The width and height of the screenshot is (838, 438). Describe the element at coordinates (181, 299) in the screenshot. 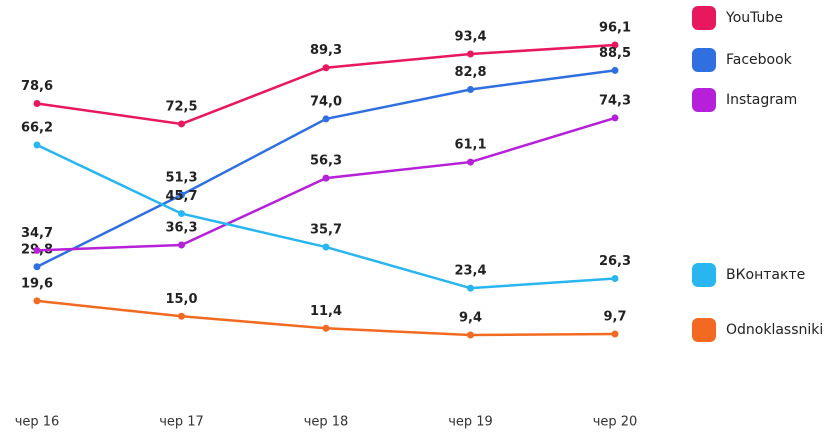

I see `data-label: 15,0` at that location.